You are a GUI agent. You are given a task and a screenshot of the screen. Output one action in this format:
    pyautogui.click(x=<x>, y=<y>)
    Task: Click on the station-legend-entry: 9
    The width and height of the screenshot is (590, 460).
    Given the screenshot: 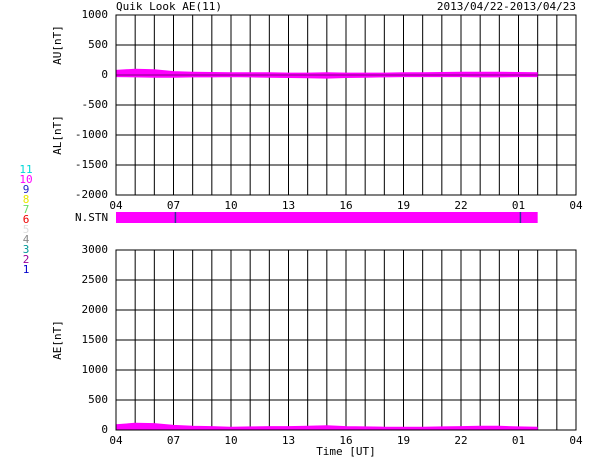 What is the action you would take?
    pyautogui.click(x=26, y=189)
    